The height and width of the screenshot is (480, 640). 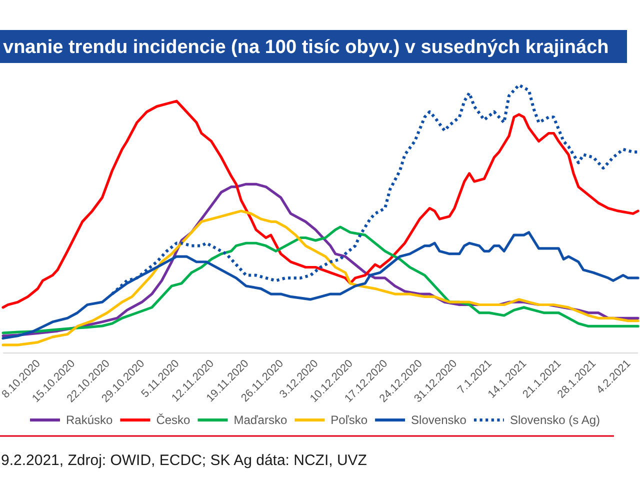 What do you see at coordinates (173, 420) in the screenshot?
I see `legend-label: Česko` at bounding box center [173, 420].